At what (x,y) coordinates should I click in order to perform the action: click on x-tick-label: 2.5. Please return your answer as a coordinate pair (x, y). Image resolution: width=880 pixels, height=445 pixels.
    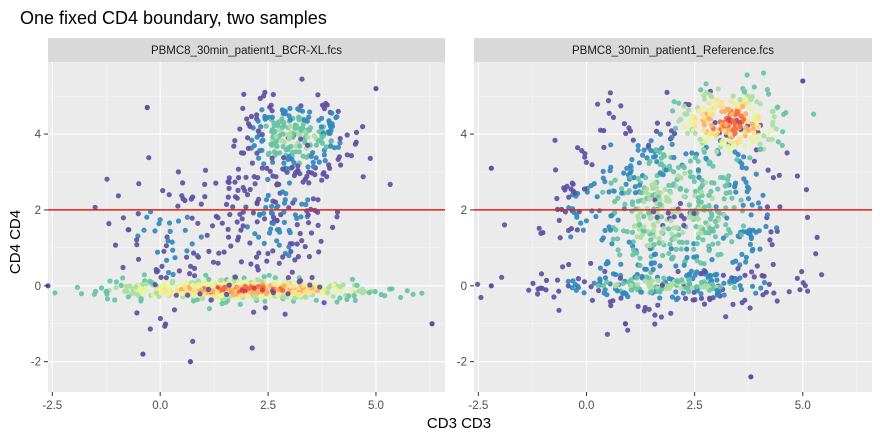
    Looking at the image, I should click on (695, 406).